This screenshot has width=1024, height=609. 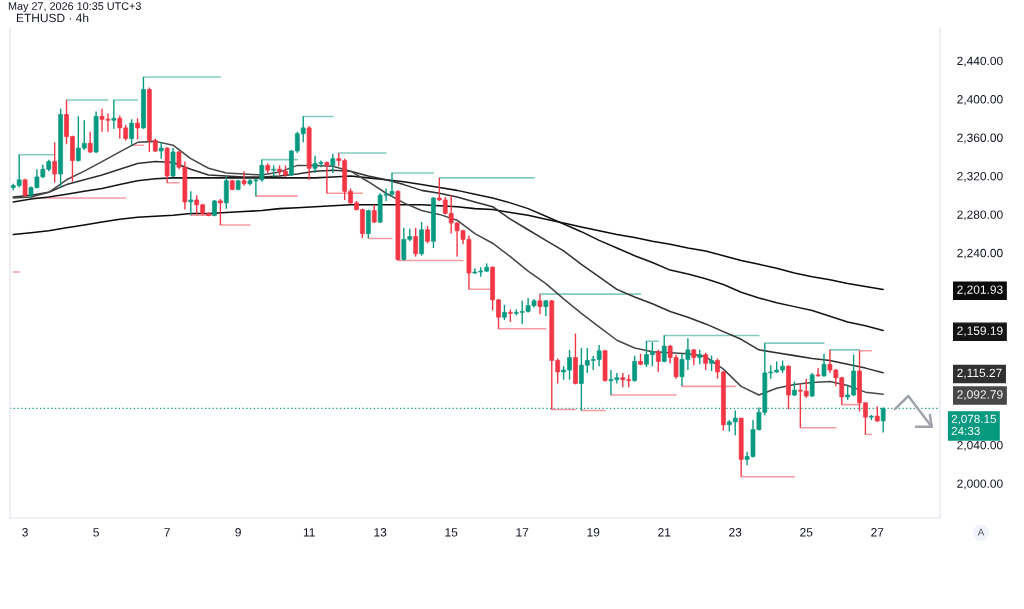 What do you see at coordinates (309, 532) in the screenshot?
I see `x-tick-label: 11` at bounding box center [309, 532].